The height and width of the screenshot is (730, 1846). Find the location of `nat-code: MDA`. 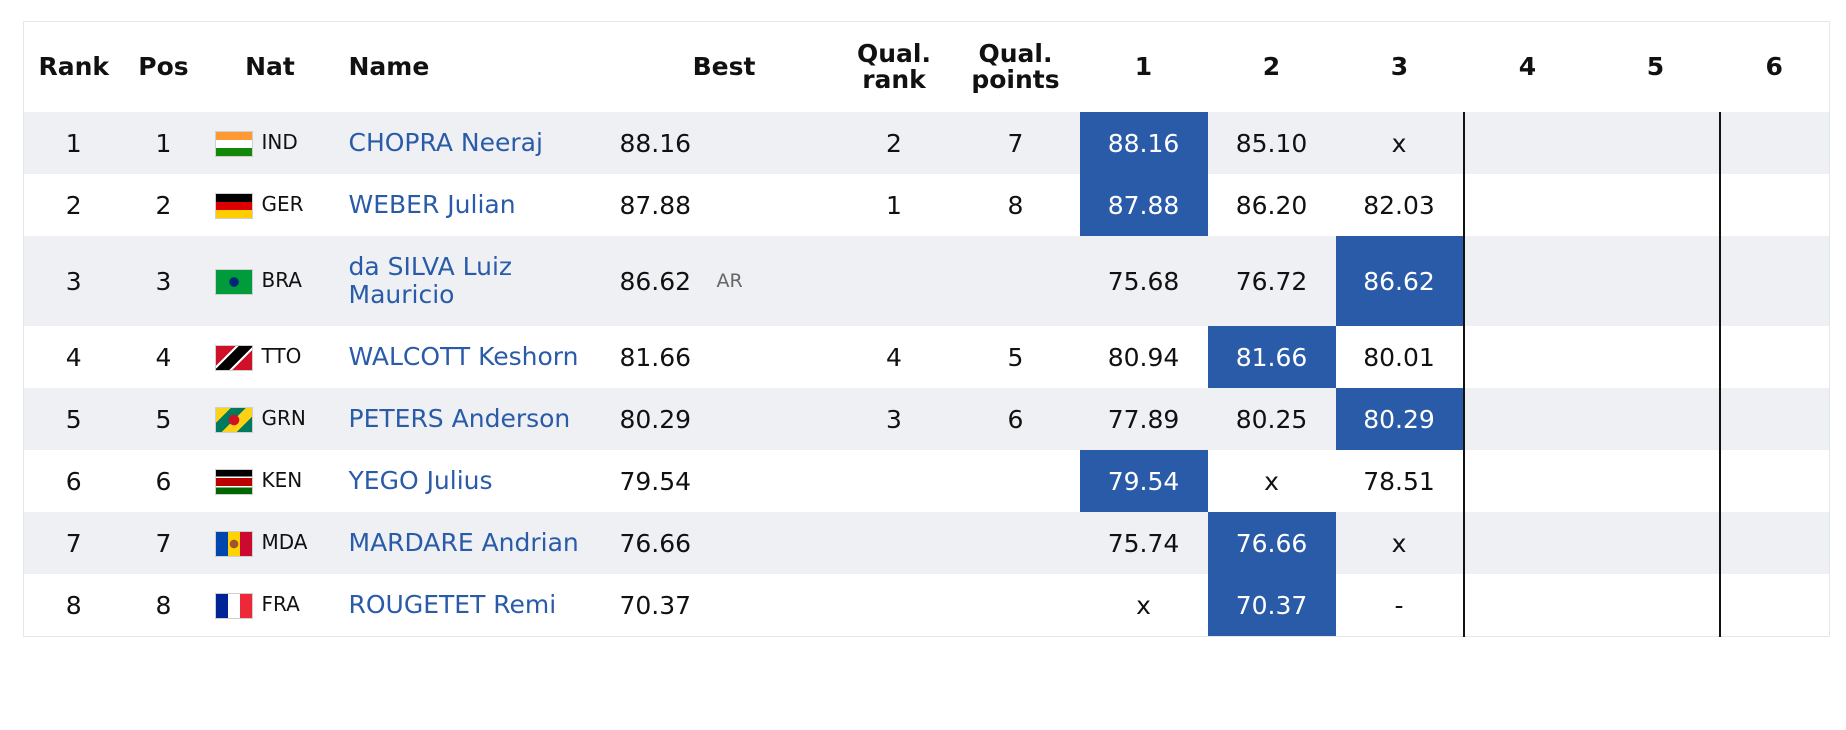

nat-code: MDA is located at coordinates (284, 542).